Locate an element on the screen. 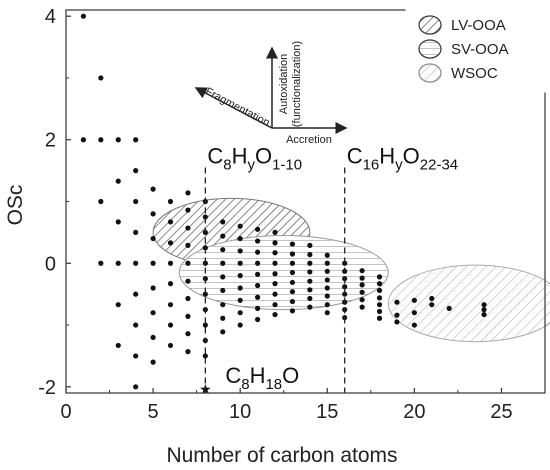  reference-lines-layer is located at coordinates (275, 280).